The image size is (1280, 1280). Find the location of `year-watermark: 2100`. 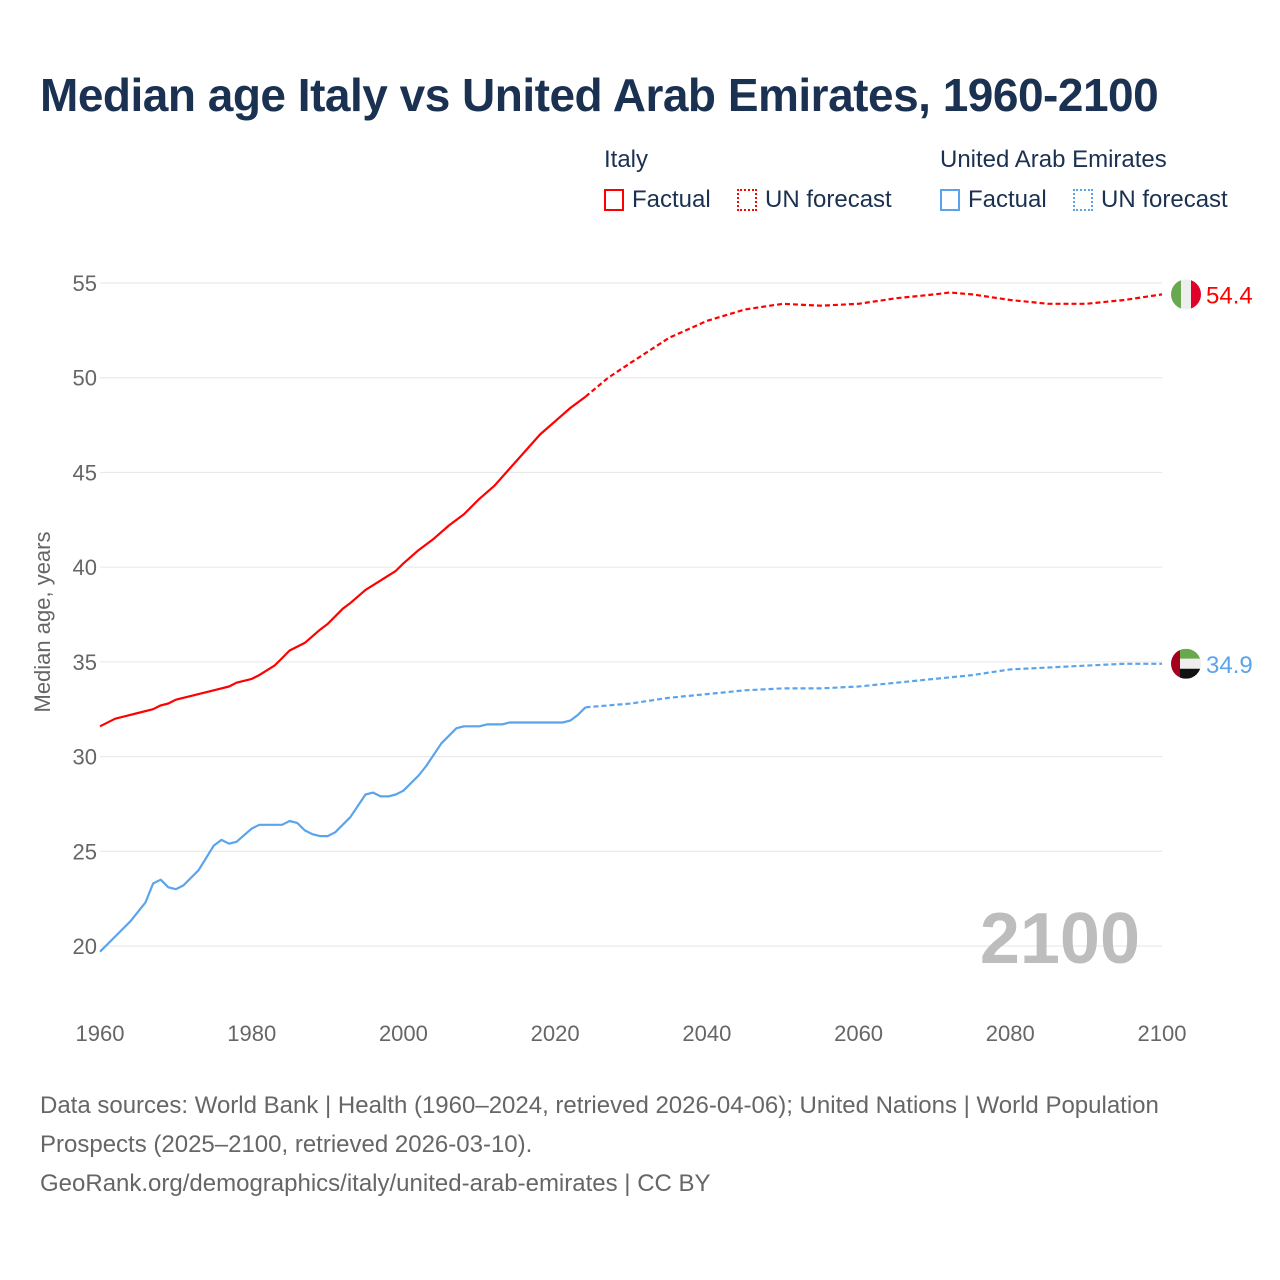

year-watermark: 2100 is located at coordinates (1060, 939).